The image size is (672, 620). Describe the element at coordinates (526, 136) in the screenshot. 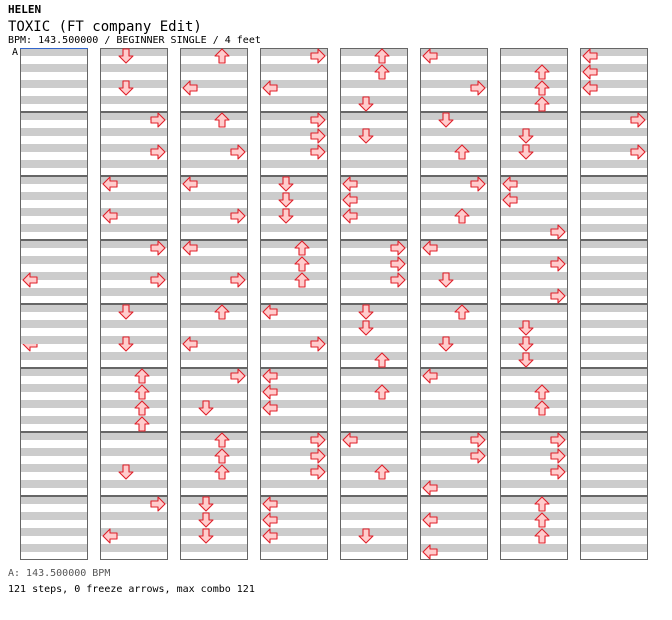

I see `step-arrow-D` at that location.